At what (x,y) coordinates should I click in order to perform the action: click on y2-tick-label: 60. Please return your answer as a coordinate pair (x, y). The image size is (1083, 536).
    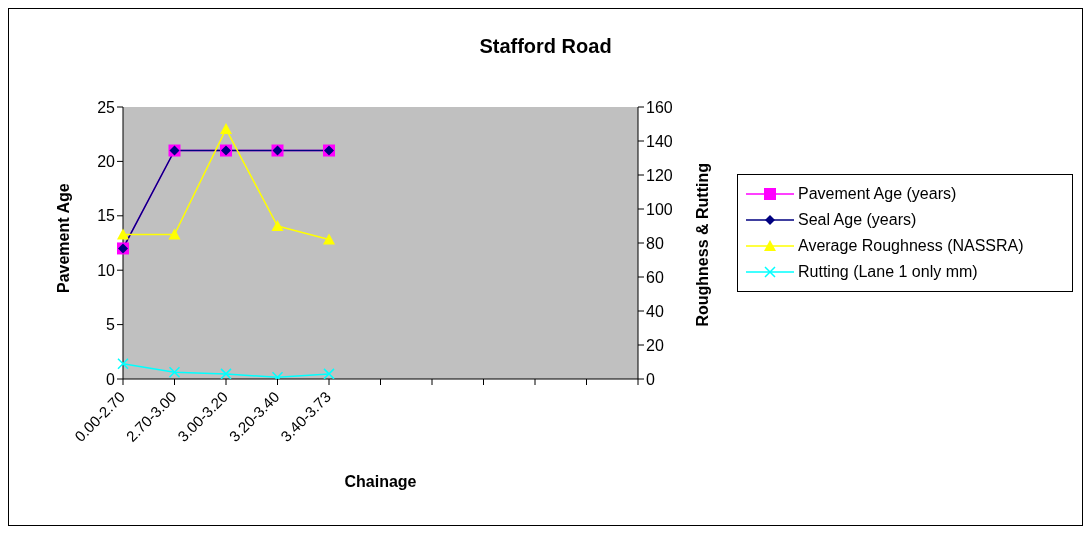
    Looking at the image, I should click on (655, 277).